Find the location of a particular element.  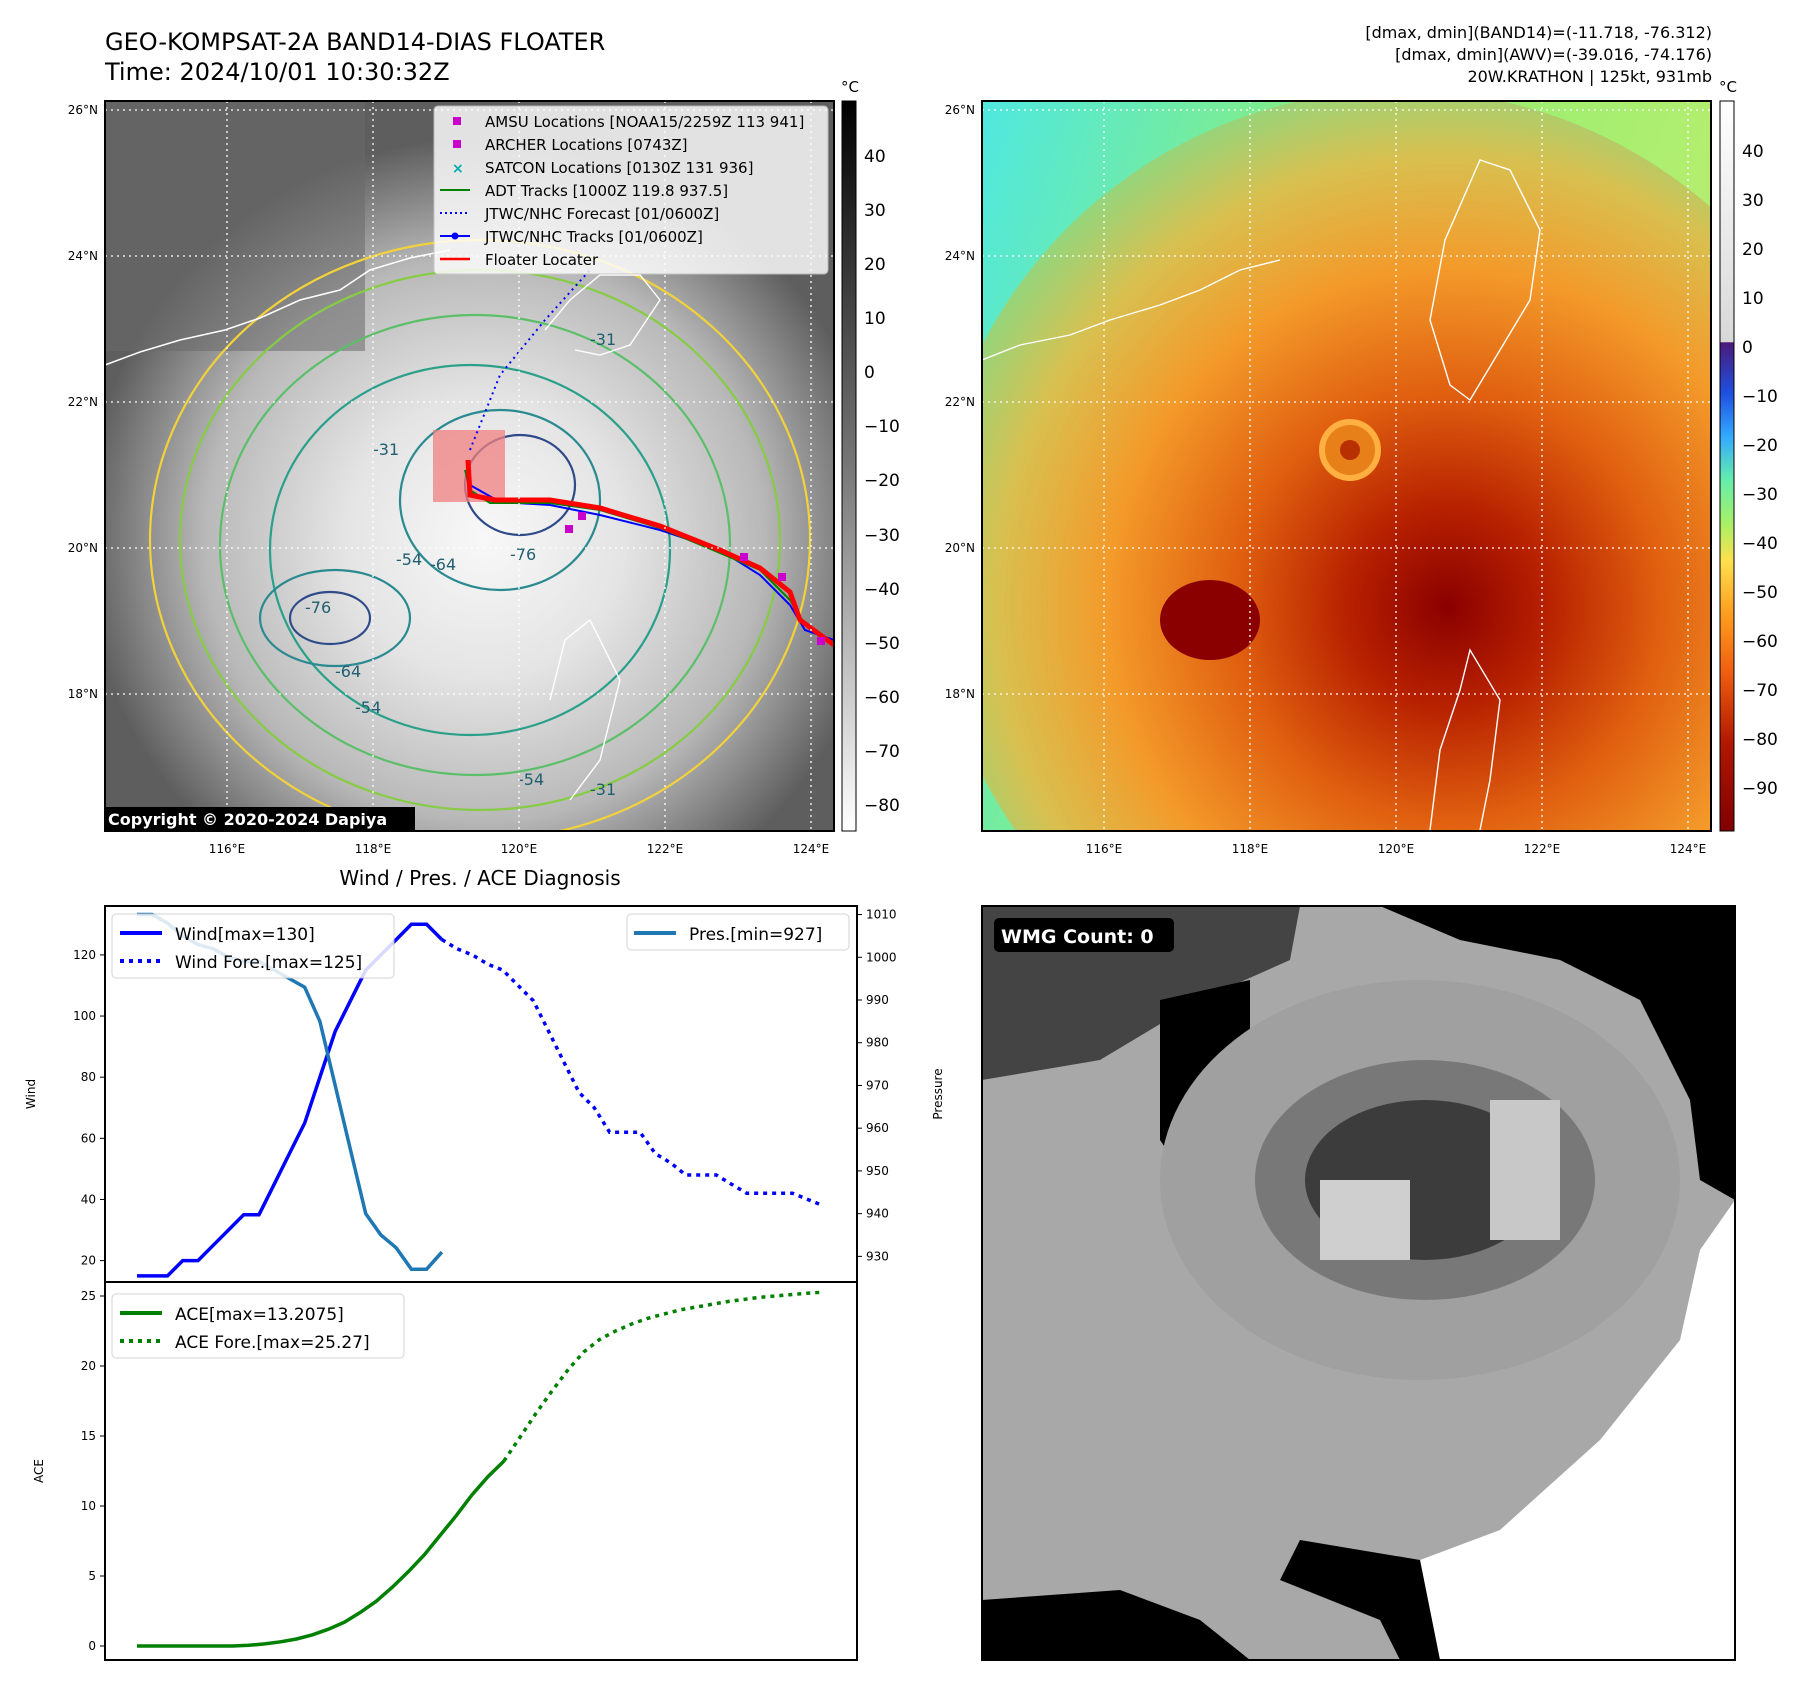

copyright-box is located at coordinates (260, 819).